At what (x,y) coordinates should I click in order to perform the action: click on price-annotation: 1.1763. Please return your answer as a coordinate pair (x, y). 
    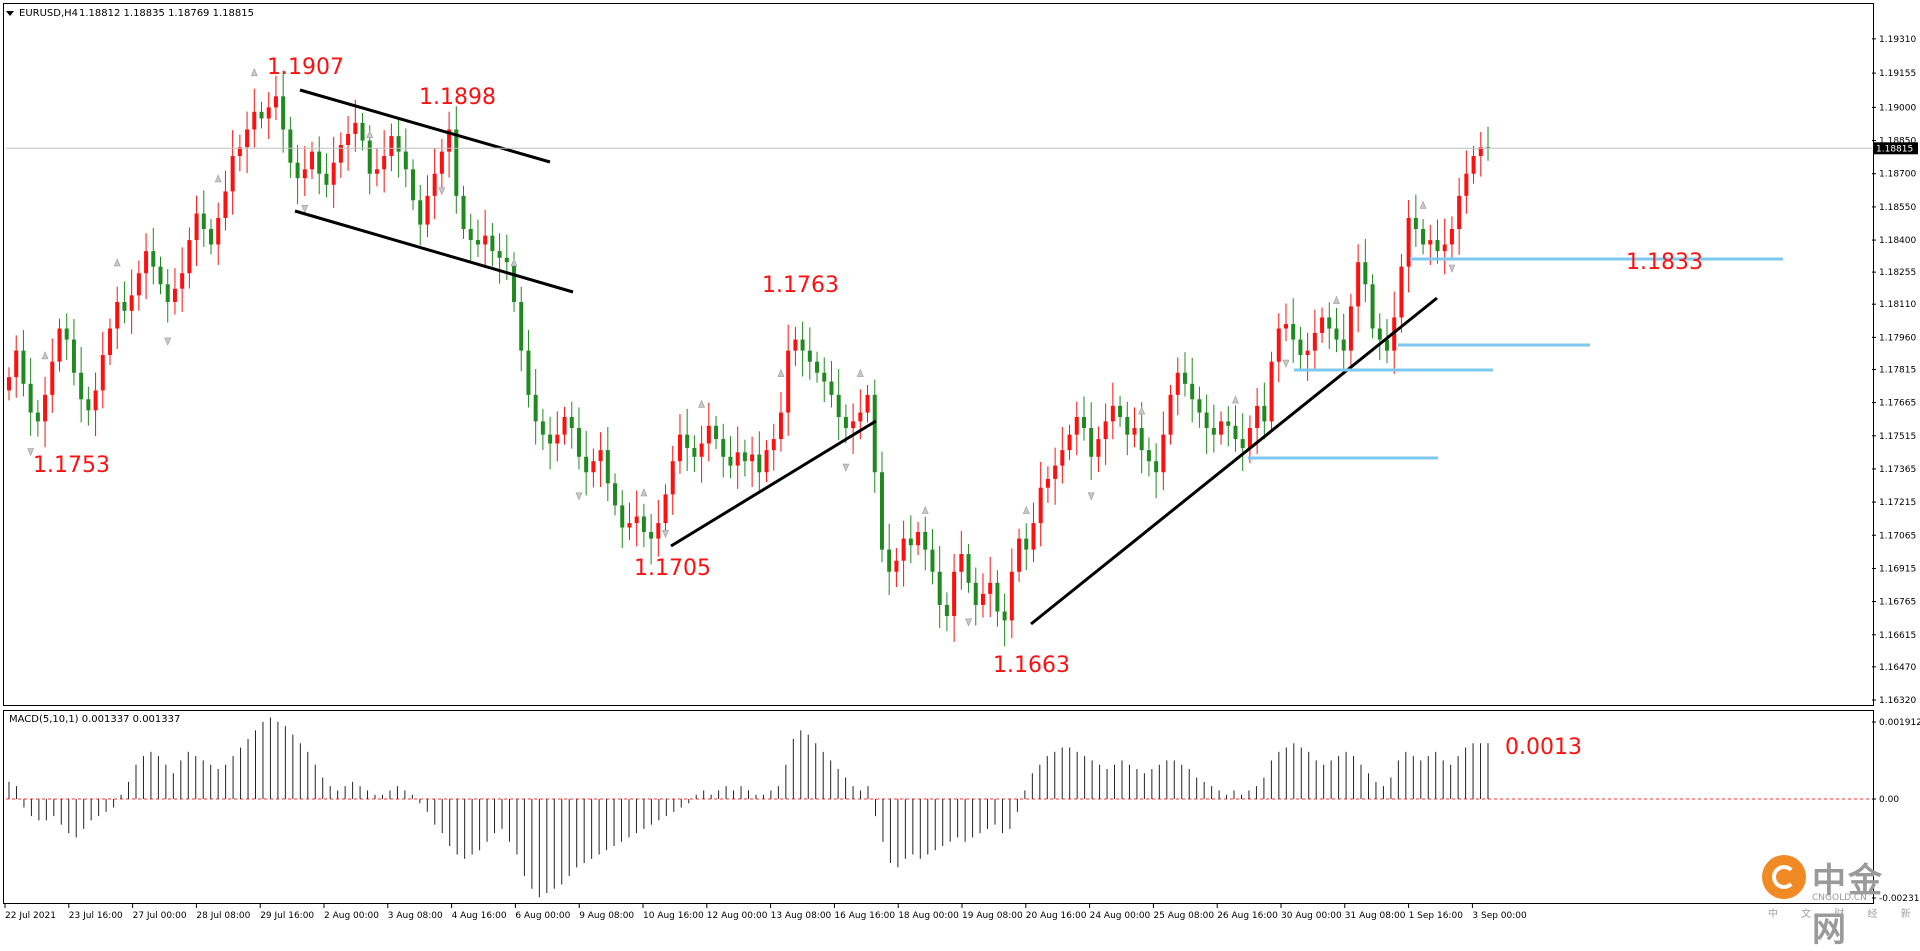
    Looking at the image, I should click on (800, 285).